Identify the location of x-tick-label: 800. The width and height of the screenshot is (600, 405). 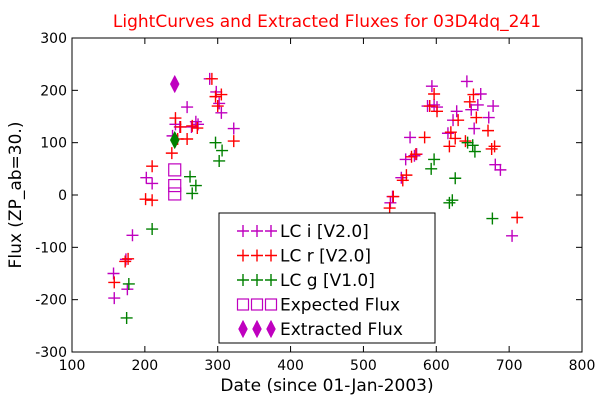
(582, 366).